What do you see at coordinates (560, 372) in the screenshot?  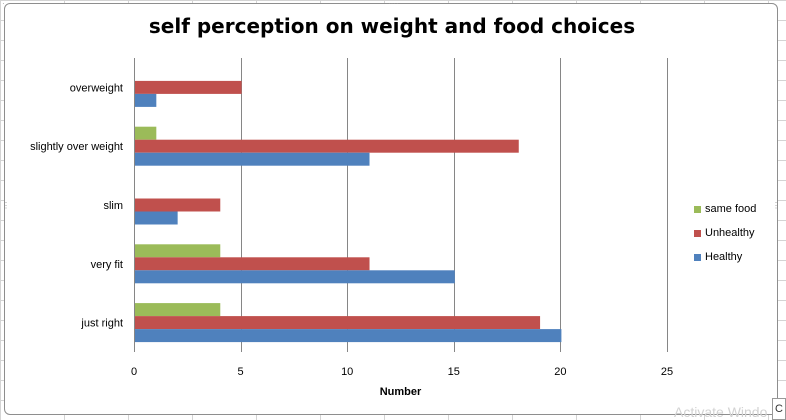 I see `x-tick-label: 20` at bounding box center [560, 372].